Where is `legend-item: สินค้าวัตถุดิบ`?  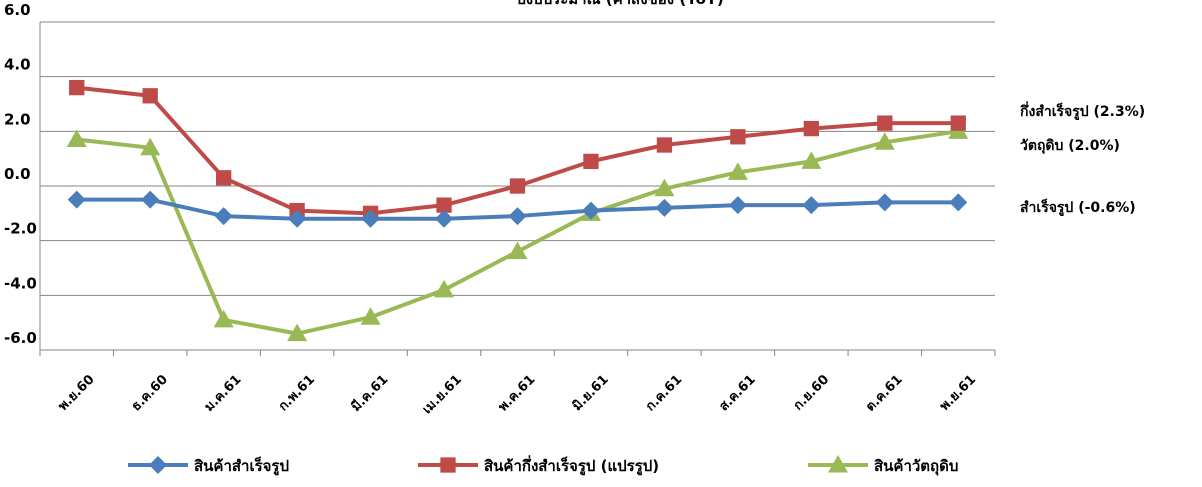 legend-item: สินค้าวัตถุดิบ is located at coordinates (883, 465).